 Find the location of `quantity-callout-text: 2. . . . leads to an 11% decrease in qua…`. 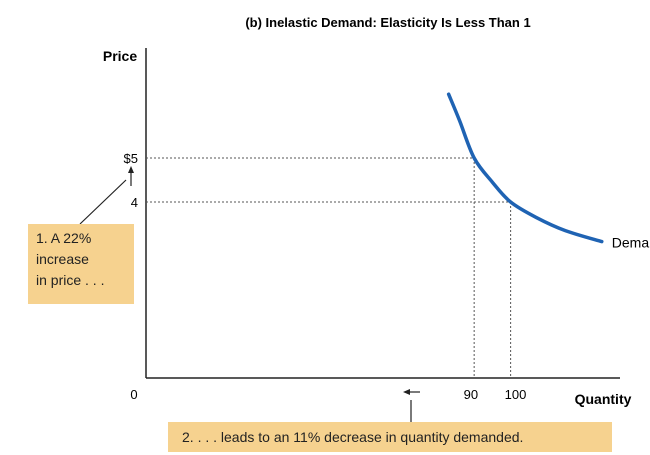

quantity-callout-text: 2. . . . leads to an 11% decrease in qua… is located at coordinates (353, 437).